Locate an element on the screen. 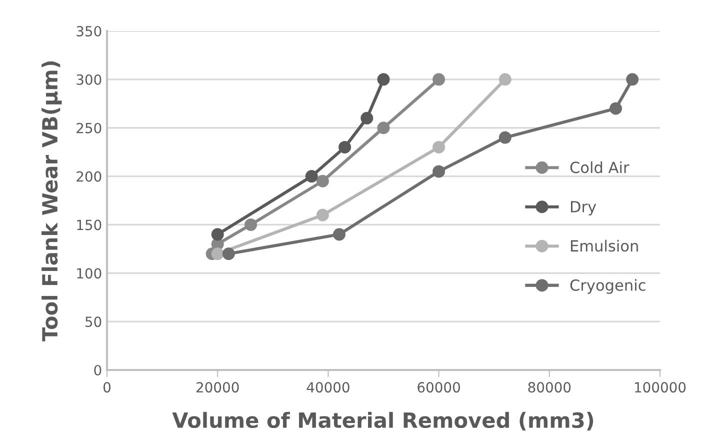  y-tick-label: 250 is located at coordinates (89, 128).